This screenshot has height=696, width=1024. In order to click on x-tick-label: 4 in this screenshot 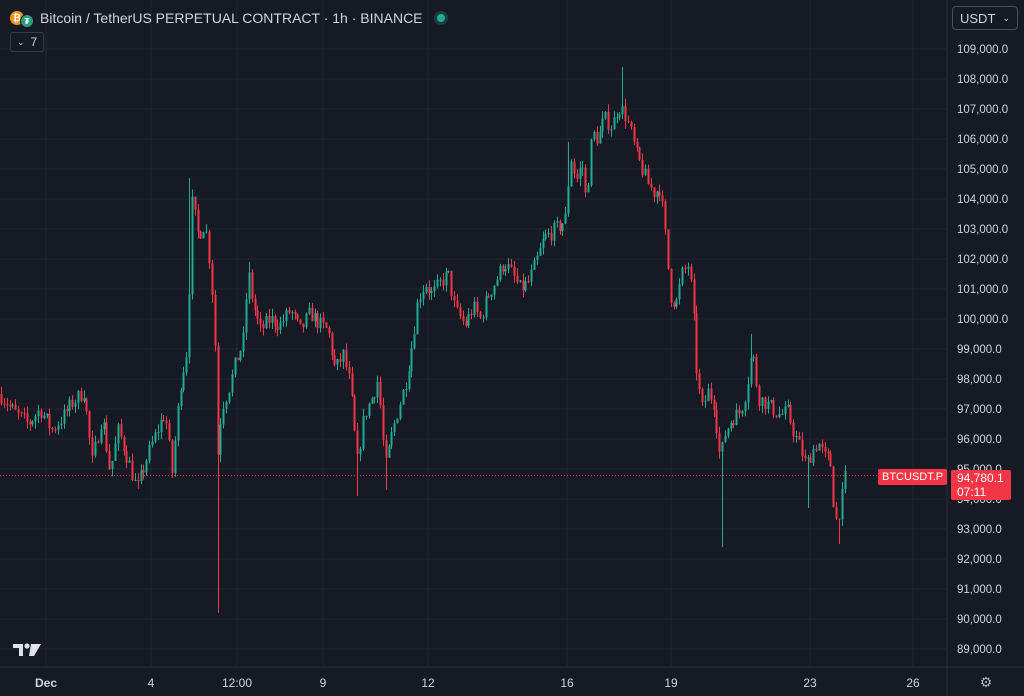, I will do `click(151, 683)`.